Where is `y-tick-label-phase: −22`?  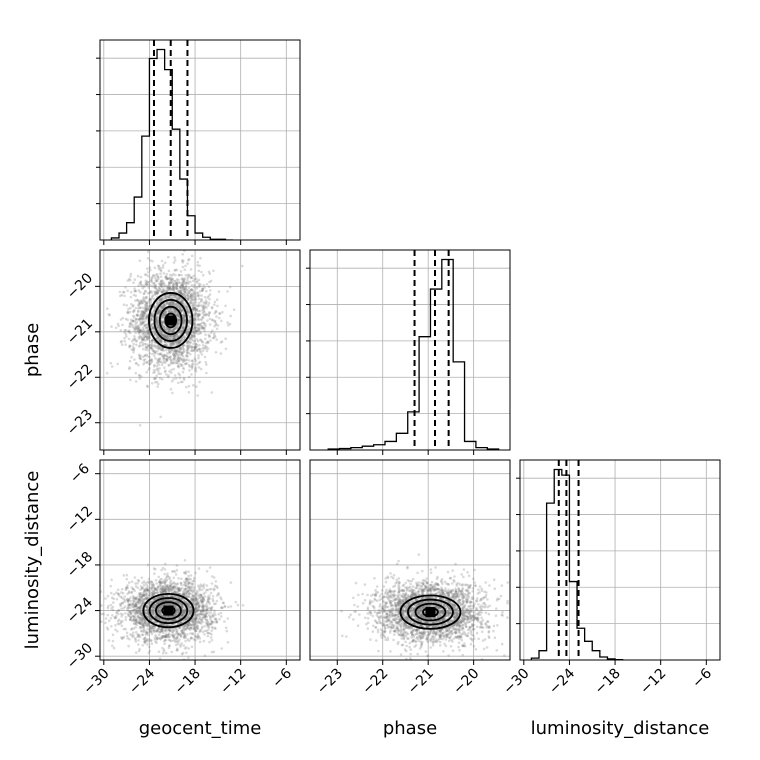
y-tick-label-phase: −22 is located at coordinates (80, 377).